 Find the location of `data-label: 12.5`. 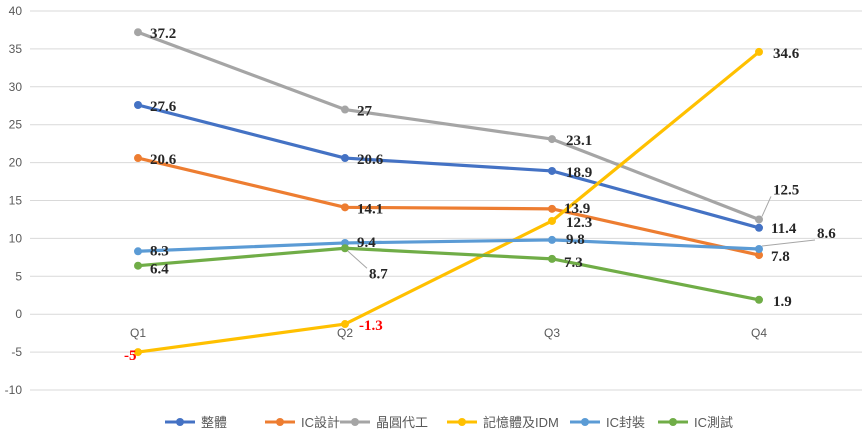

data-label: 12.5 is located at coordinates (786, 190).